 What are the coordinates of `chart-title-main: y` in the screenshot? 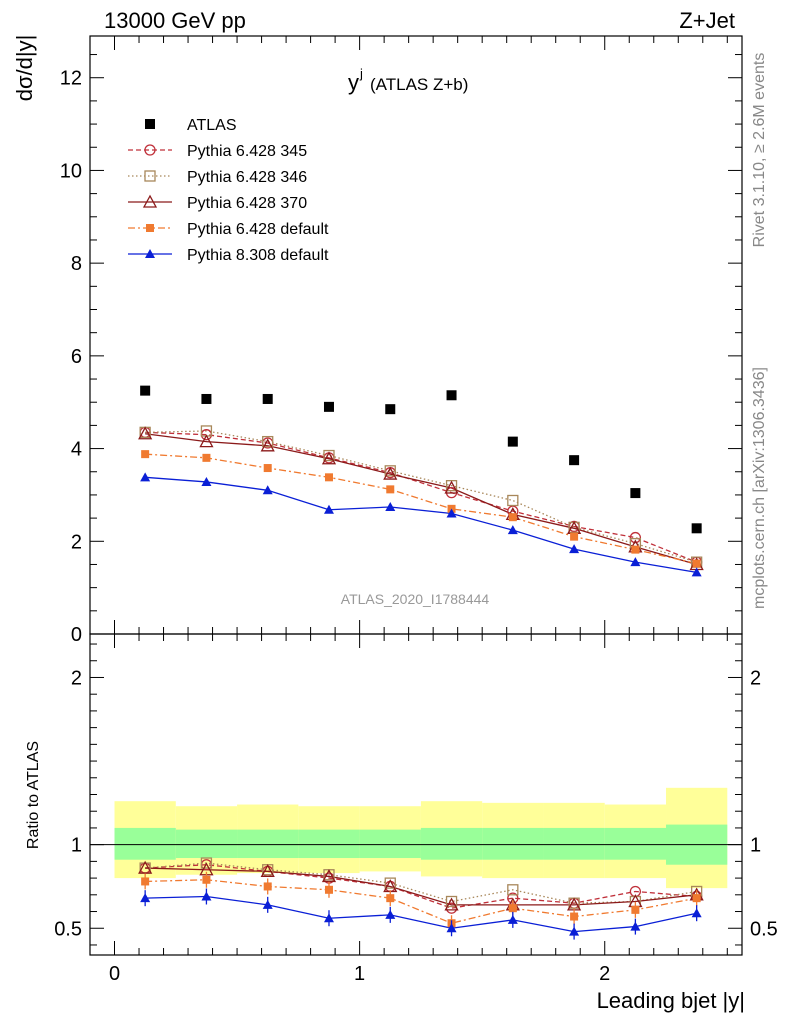 It's located at (353, 82).